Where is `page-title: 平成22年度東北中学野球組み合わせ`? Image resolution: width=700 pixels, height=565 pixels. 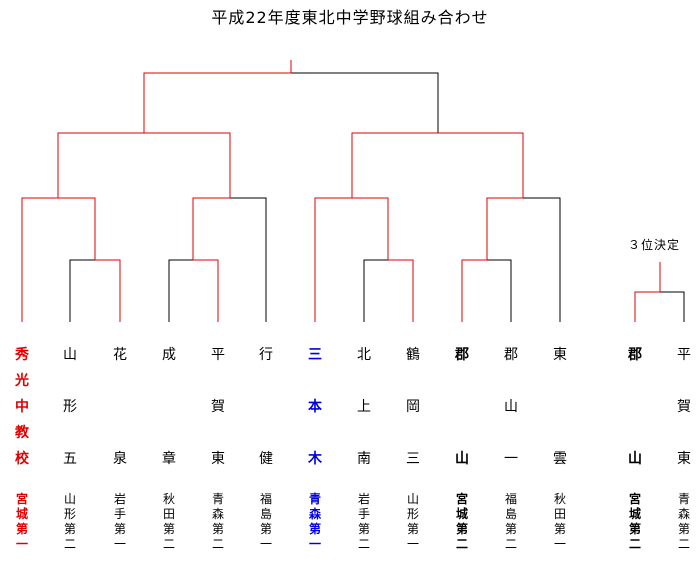
page-title: 平成22年度東北中学野球組み合わせ is located at coordinates (350, 17).